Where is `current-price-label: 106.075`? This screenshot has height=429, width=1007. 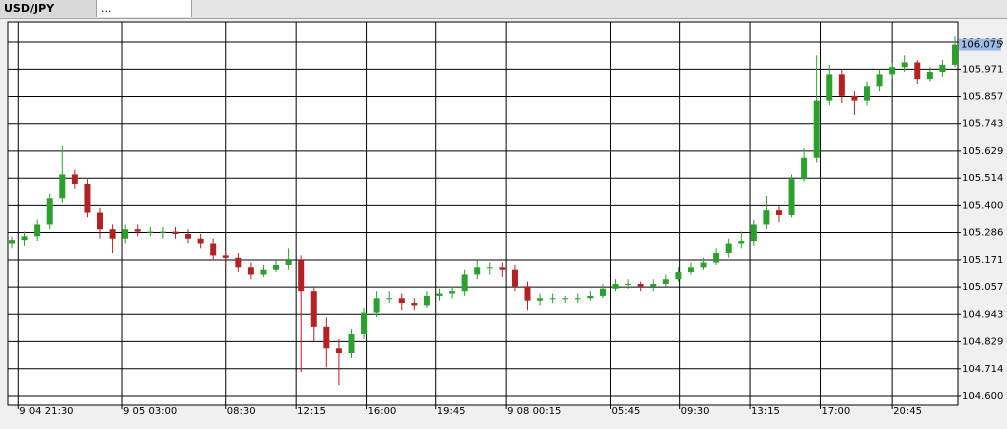 current-price-label: 106.075 is located at coordinates (981, 45).